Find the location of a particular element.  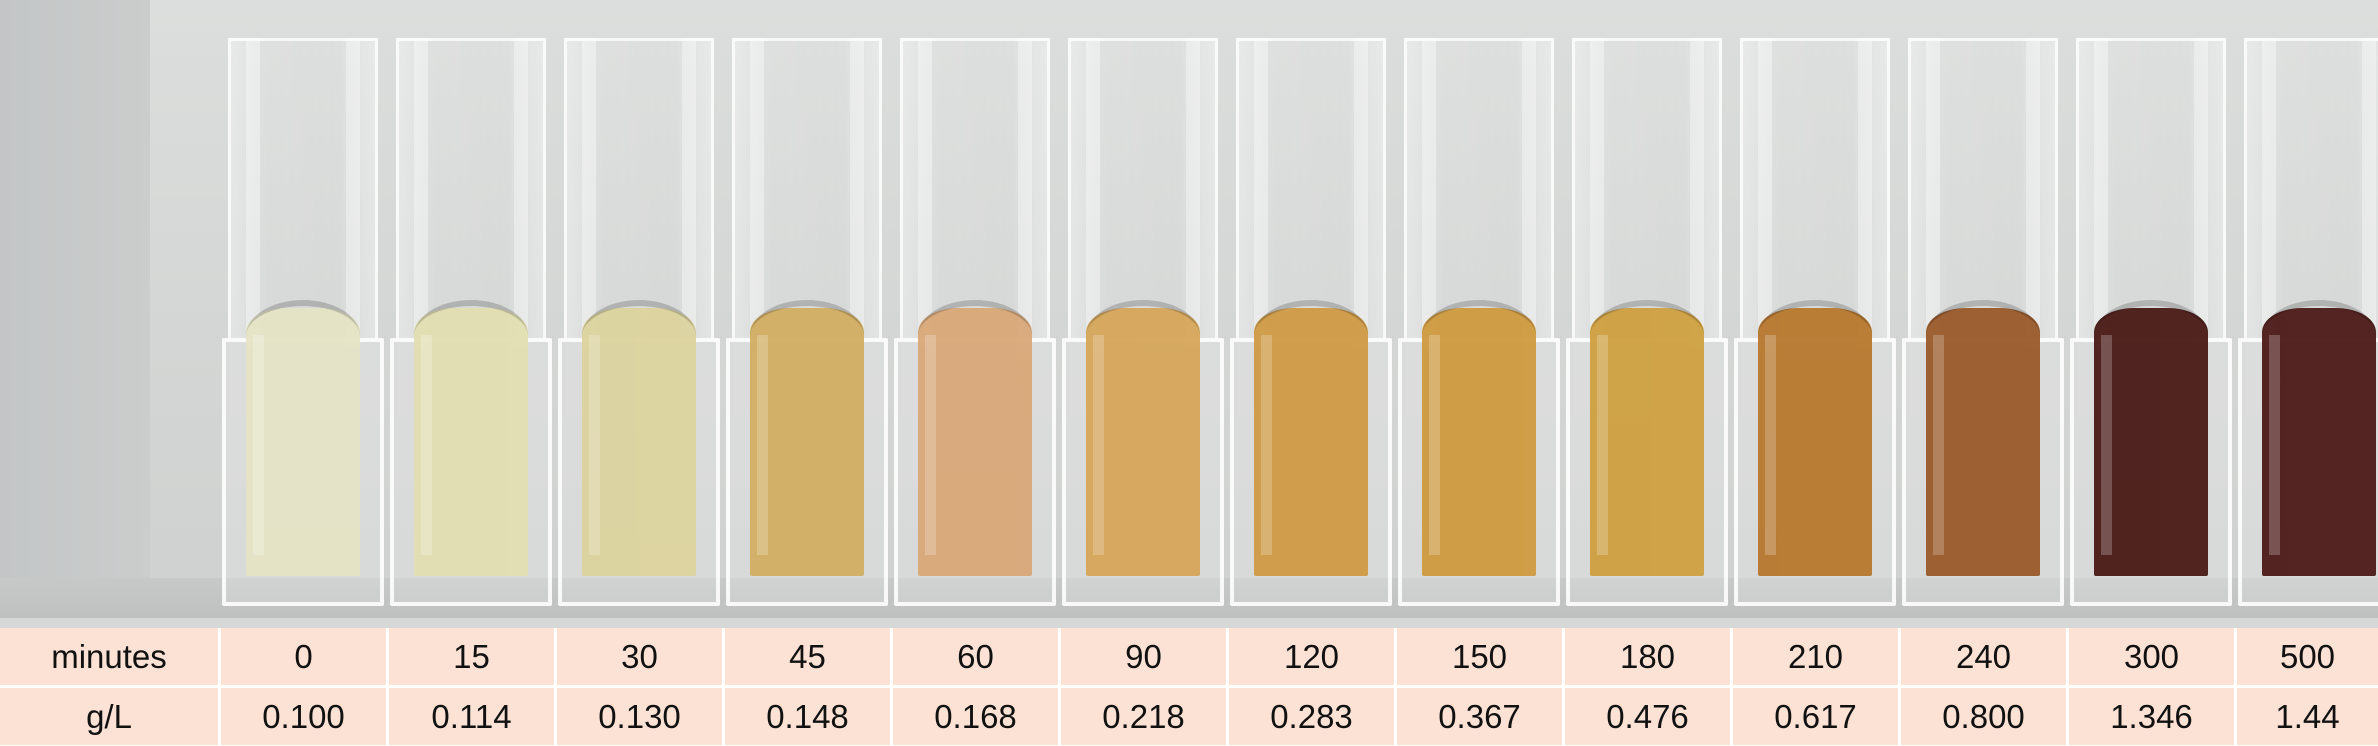

background-wall is located at coordinates (75, 309).